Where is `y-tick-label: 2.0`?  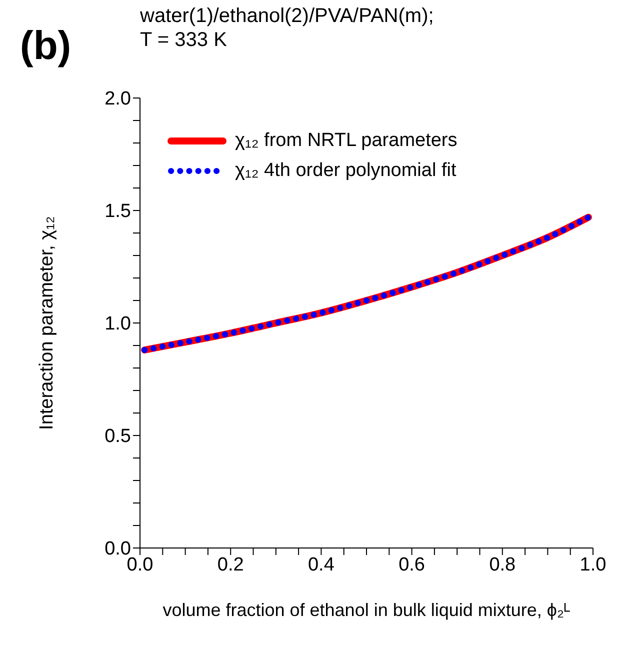 y-tick-label: 2.0 is located at coordinates (117, 99).